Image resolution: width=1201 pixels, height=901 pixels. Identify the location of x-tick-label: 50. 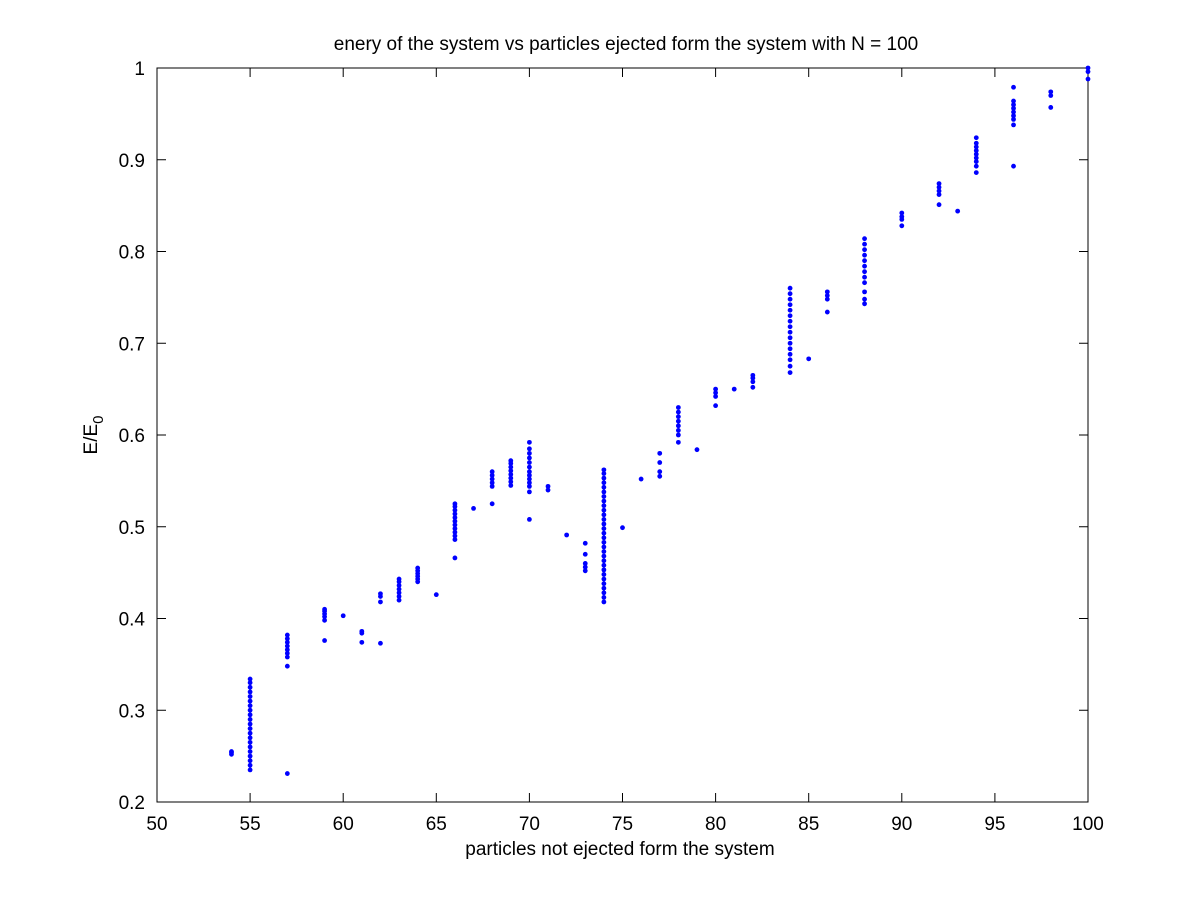
(156, 824).